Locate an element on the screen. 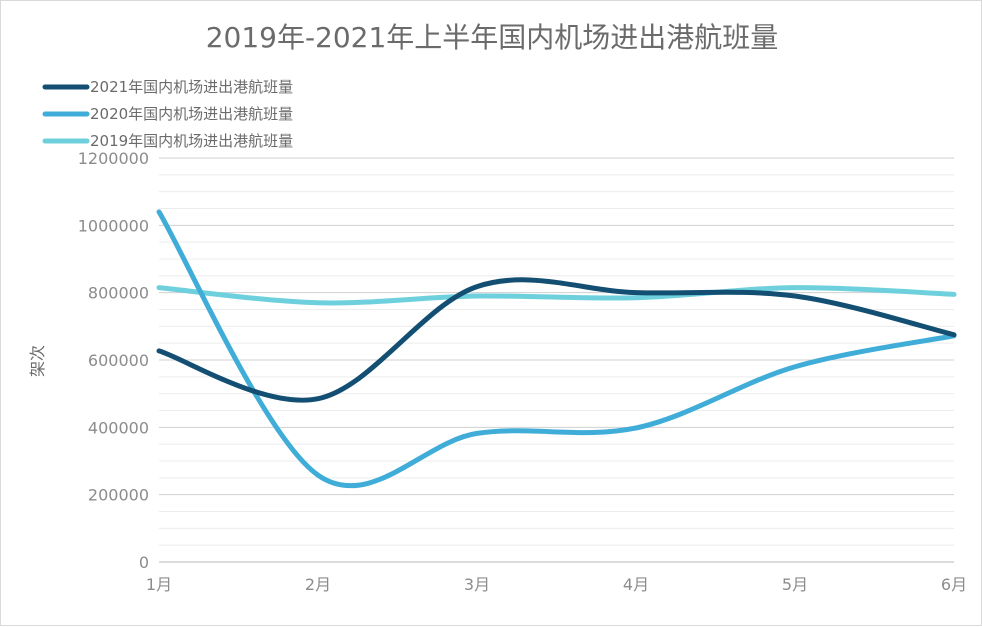  y-axis-ticks: 0 200000 400000 600000 800000 1000000 1200000 is located at coordinates (113, 360).